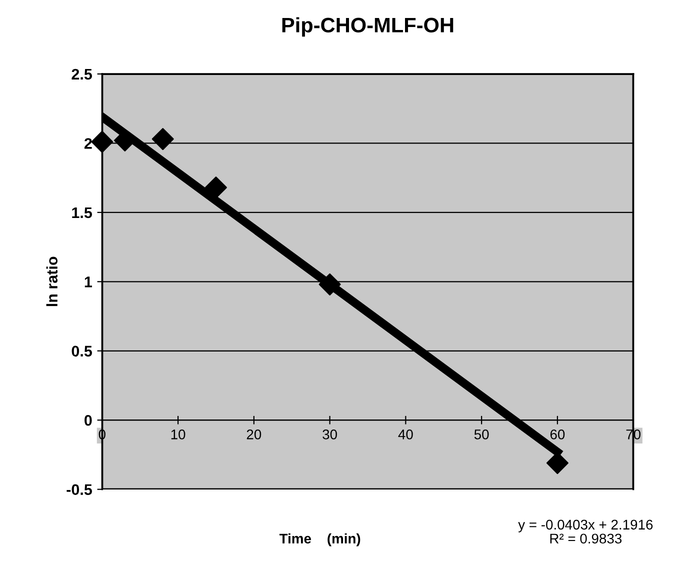 The height and width of the screenshot is (569, 681). Describe the element at coordinates (82, 351) in the screenshot. I see `y-tick-label: 0.5` at that location.